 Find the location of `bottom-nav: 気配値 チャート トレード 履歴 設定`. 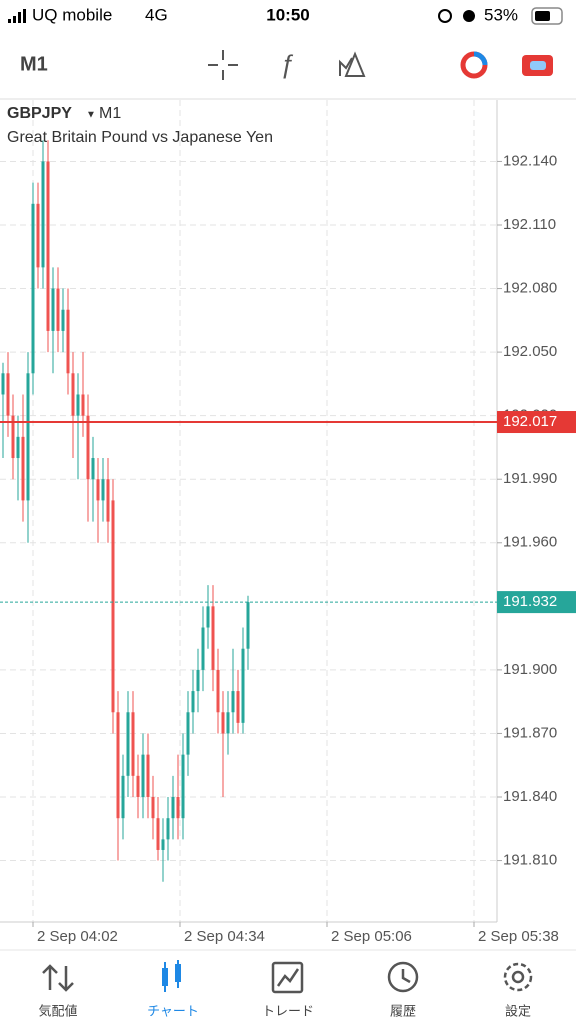

bottom-nav: 気配値 チャート トレード 履歴 設定 is located at coordinates (288, 983).